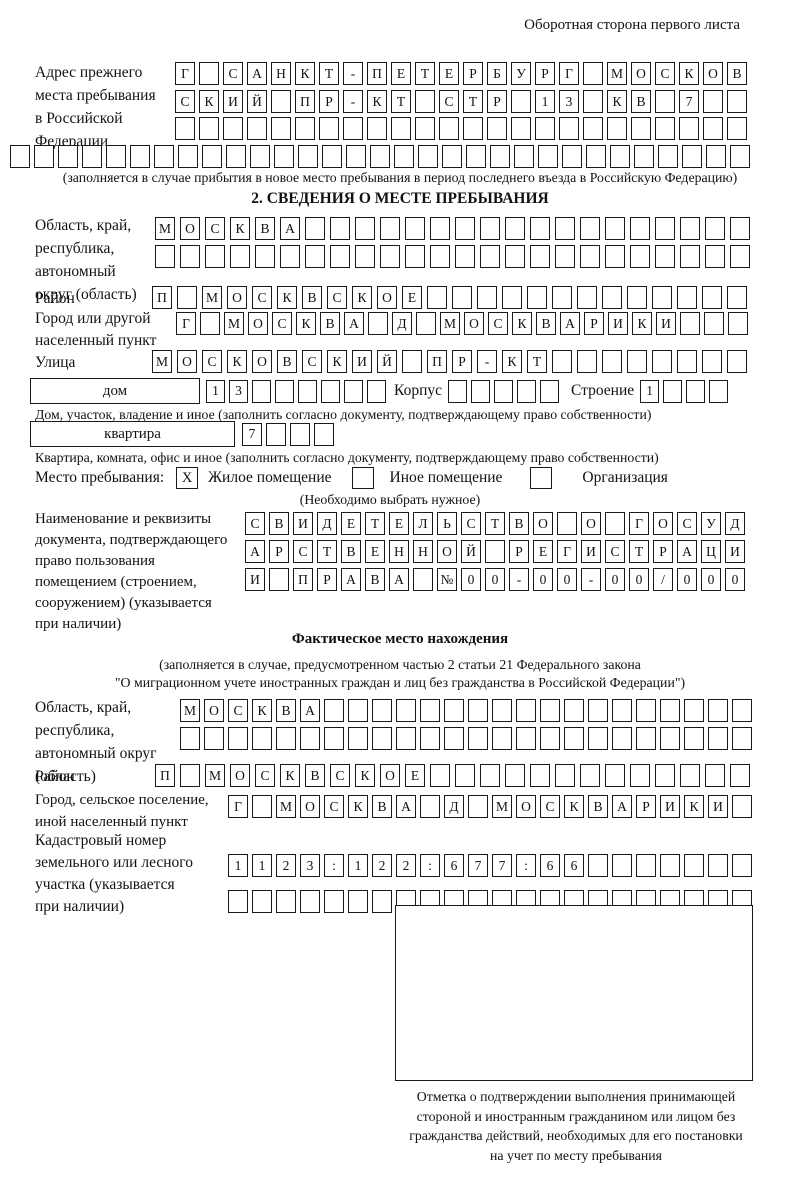 This screenshot has width=800, height=1180. I want to click on char-cell: П, so click(162, 297).